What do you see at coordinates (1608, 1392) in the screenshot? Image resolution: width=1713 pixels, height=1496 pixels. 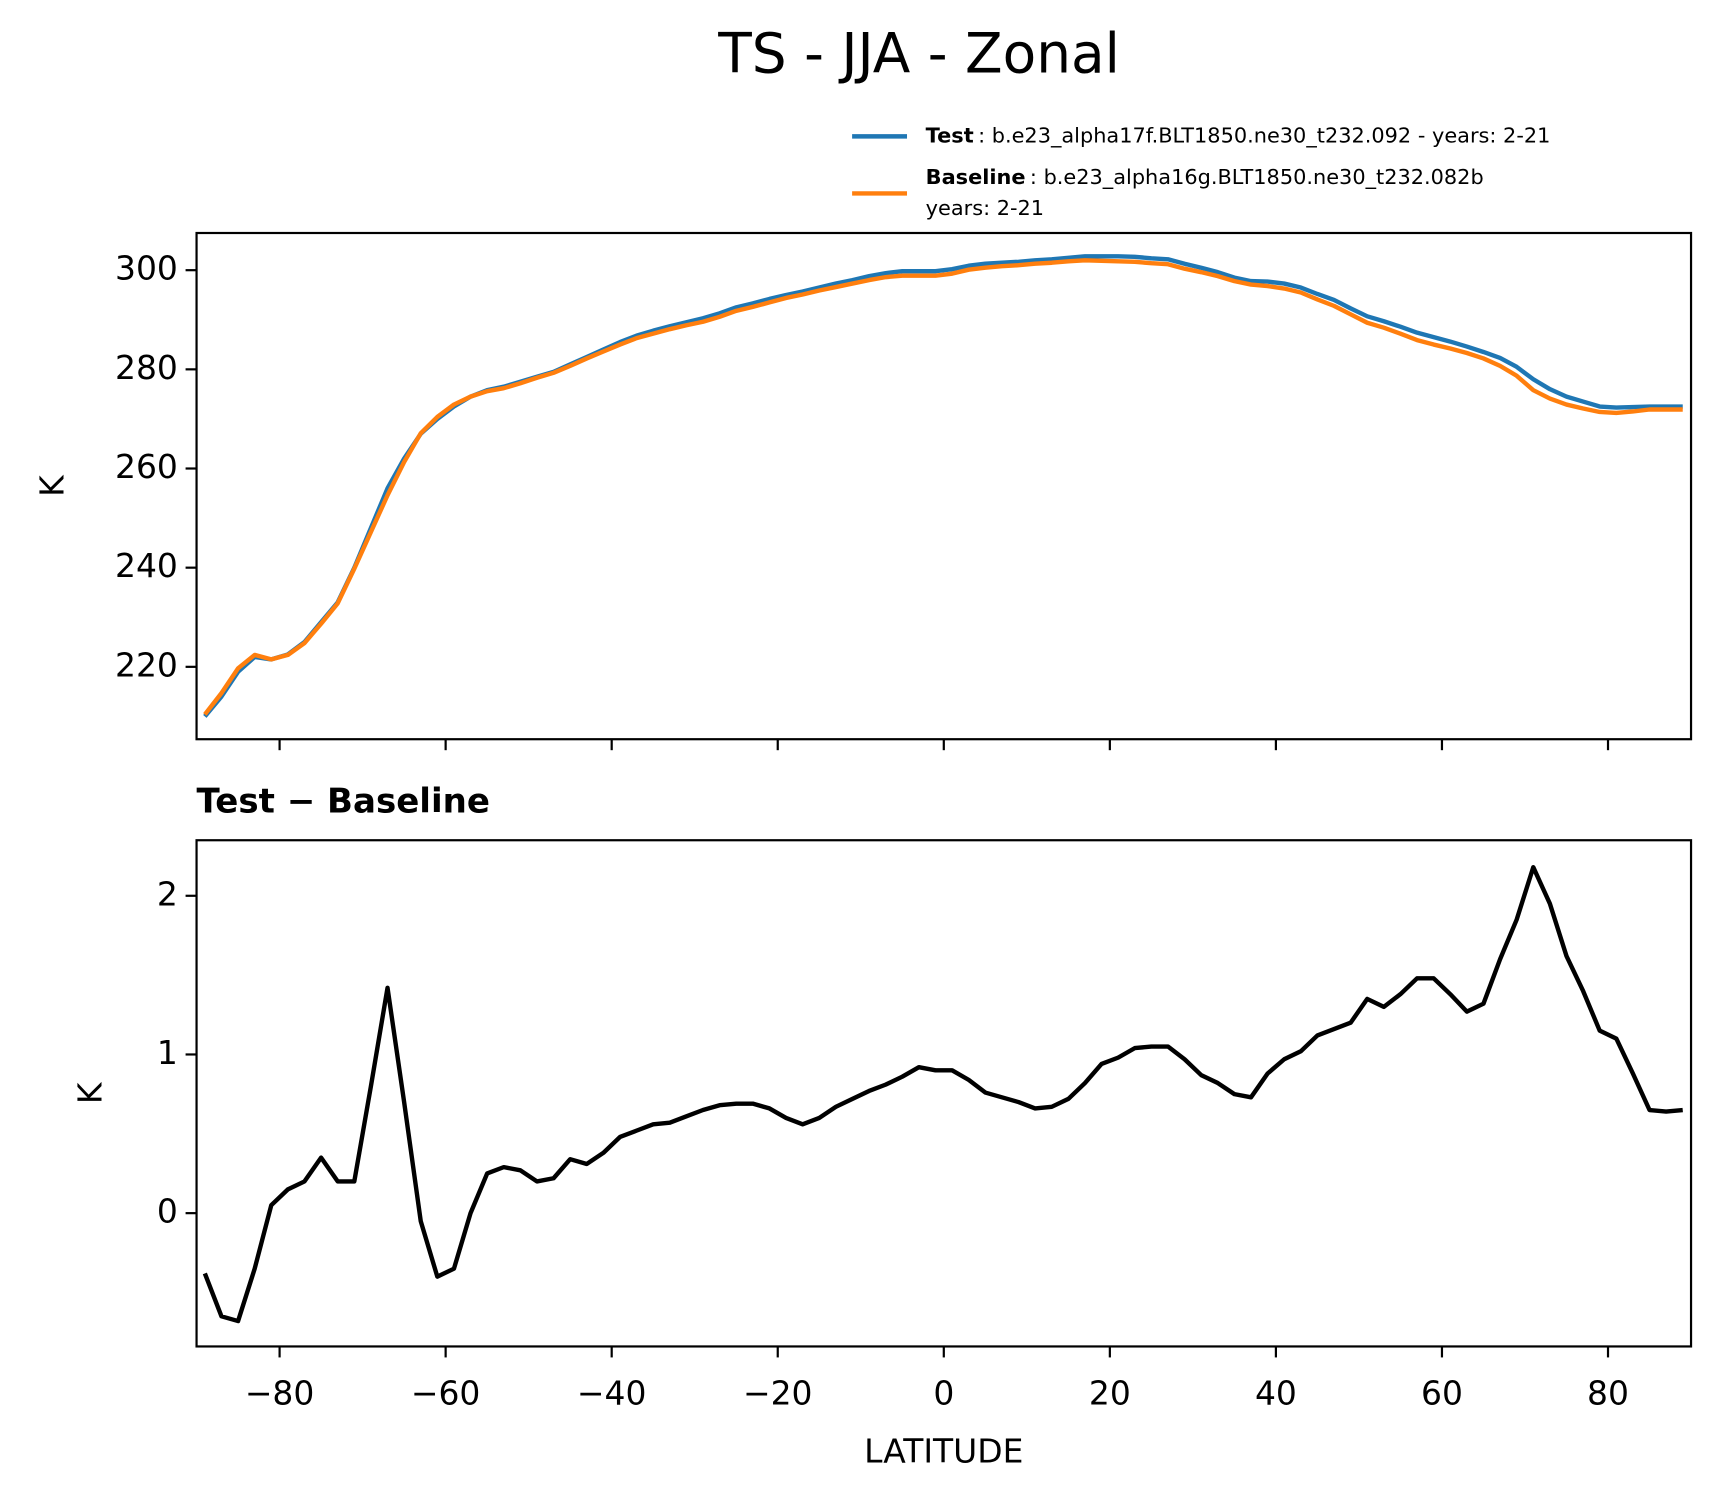 I see `x-tick-label: 80` at bounding box center [1608, 1392].